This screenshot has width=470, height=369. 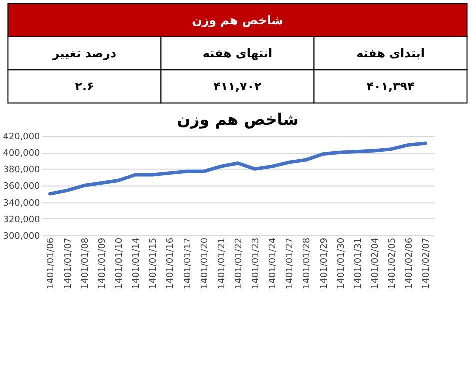 I want to click on x-tick-label: 1401/02/07, so click(x=427, y=264).